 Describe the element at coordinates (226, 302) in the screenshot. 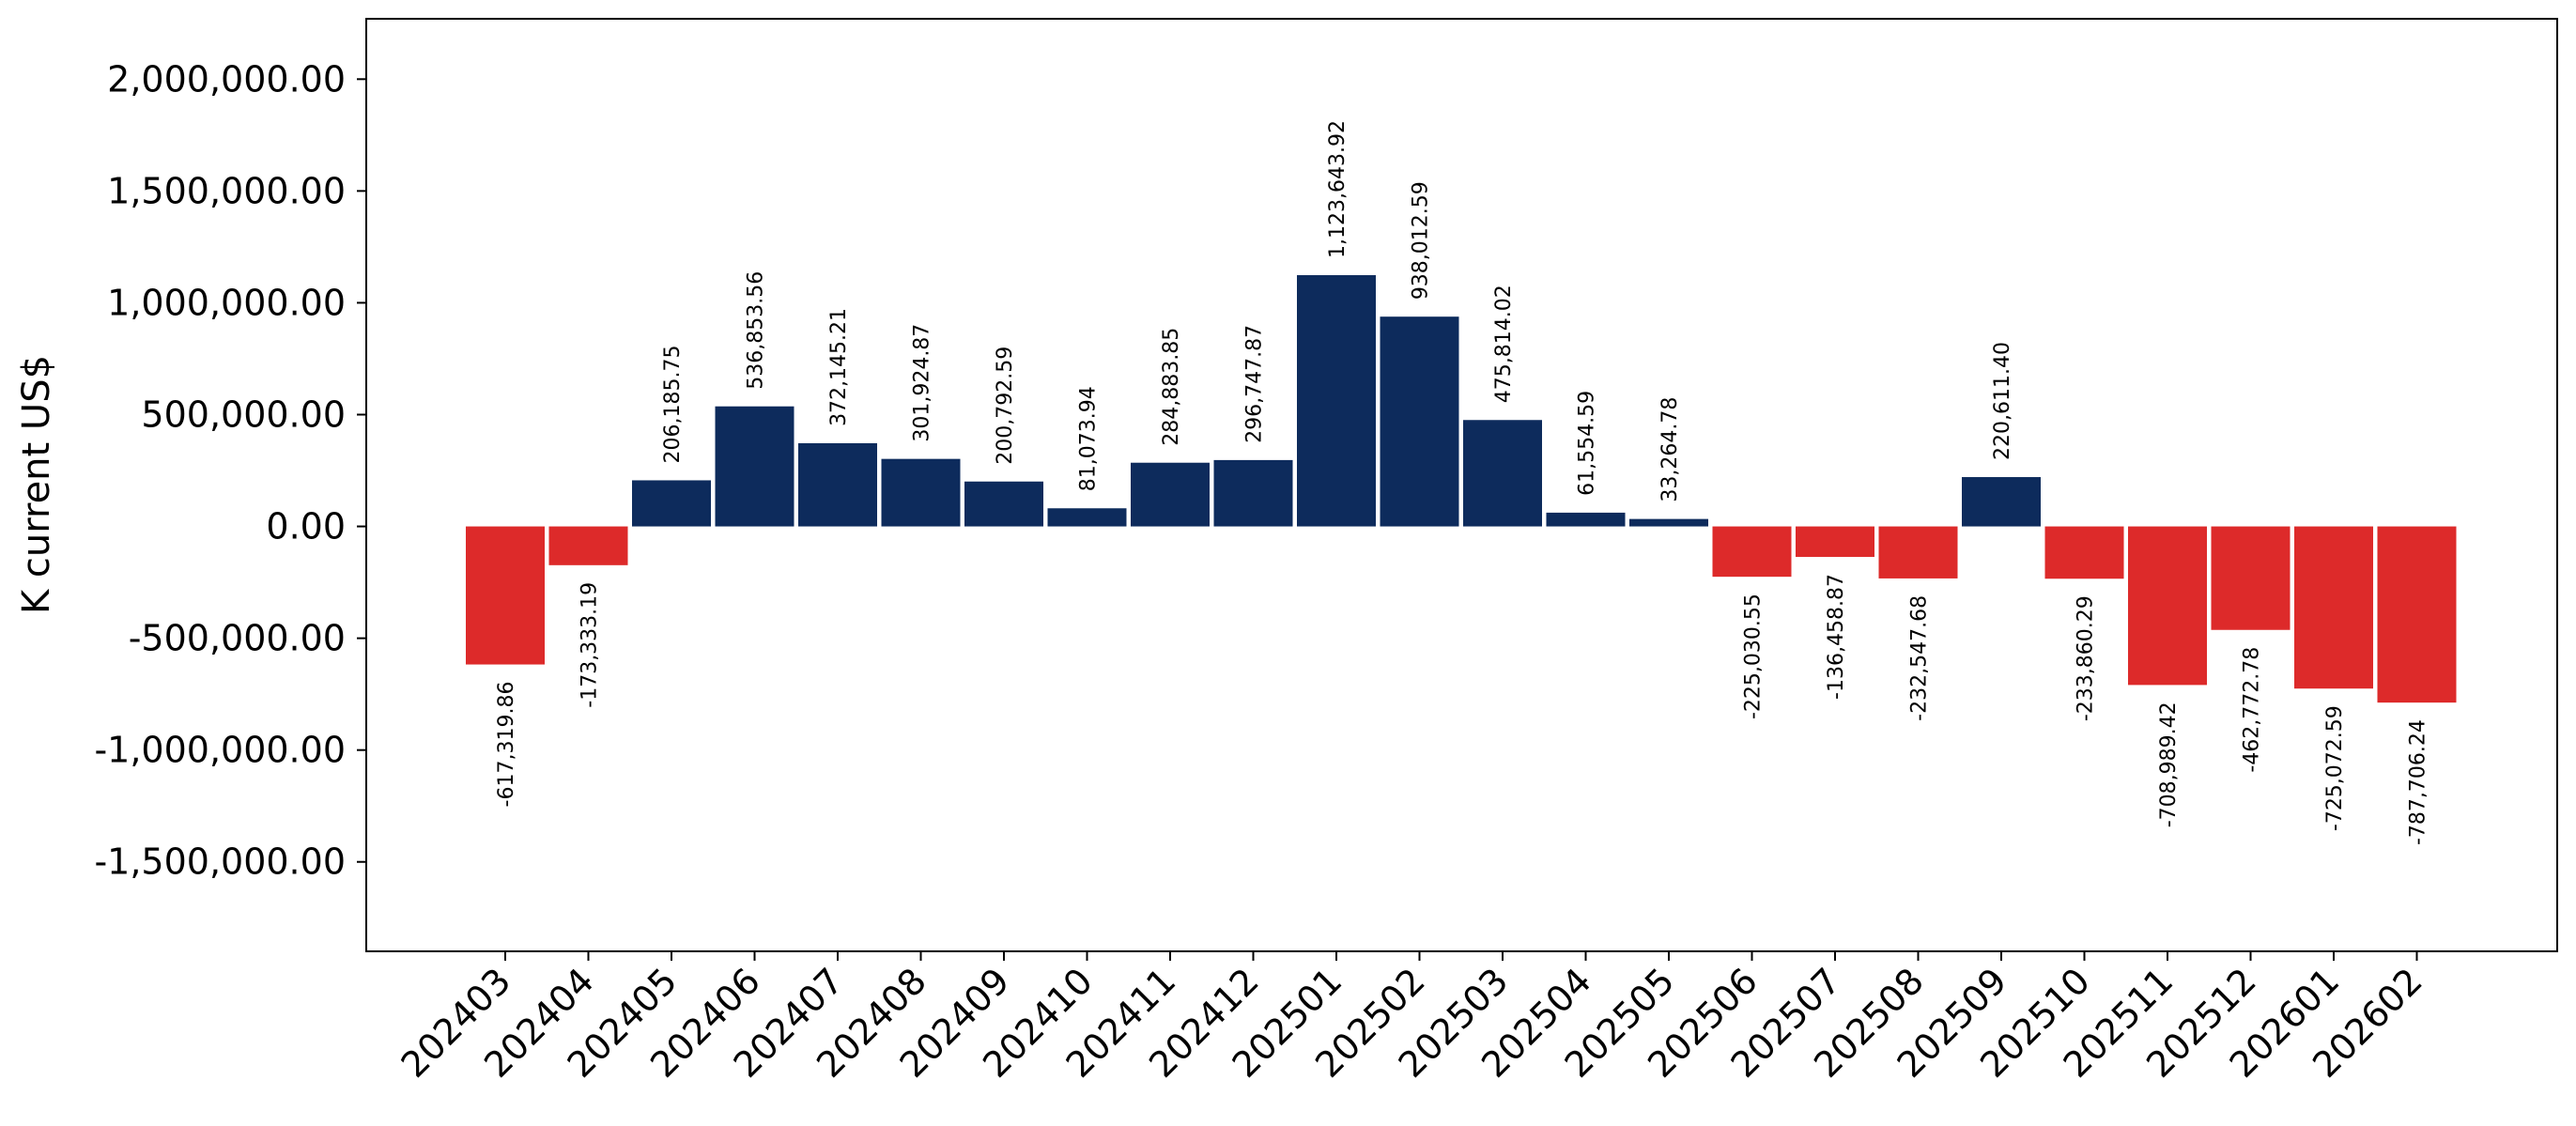

I see `y-tick-label: 1,000,000.00` at that location.